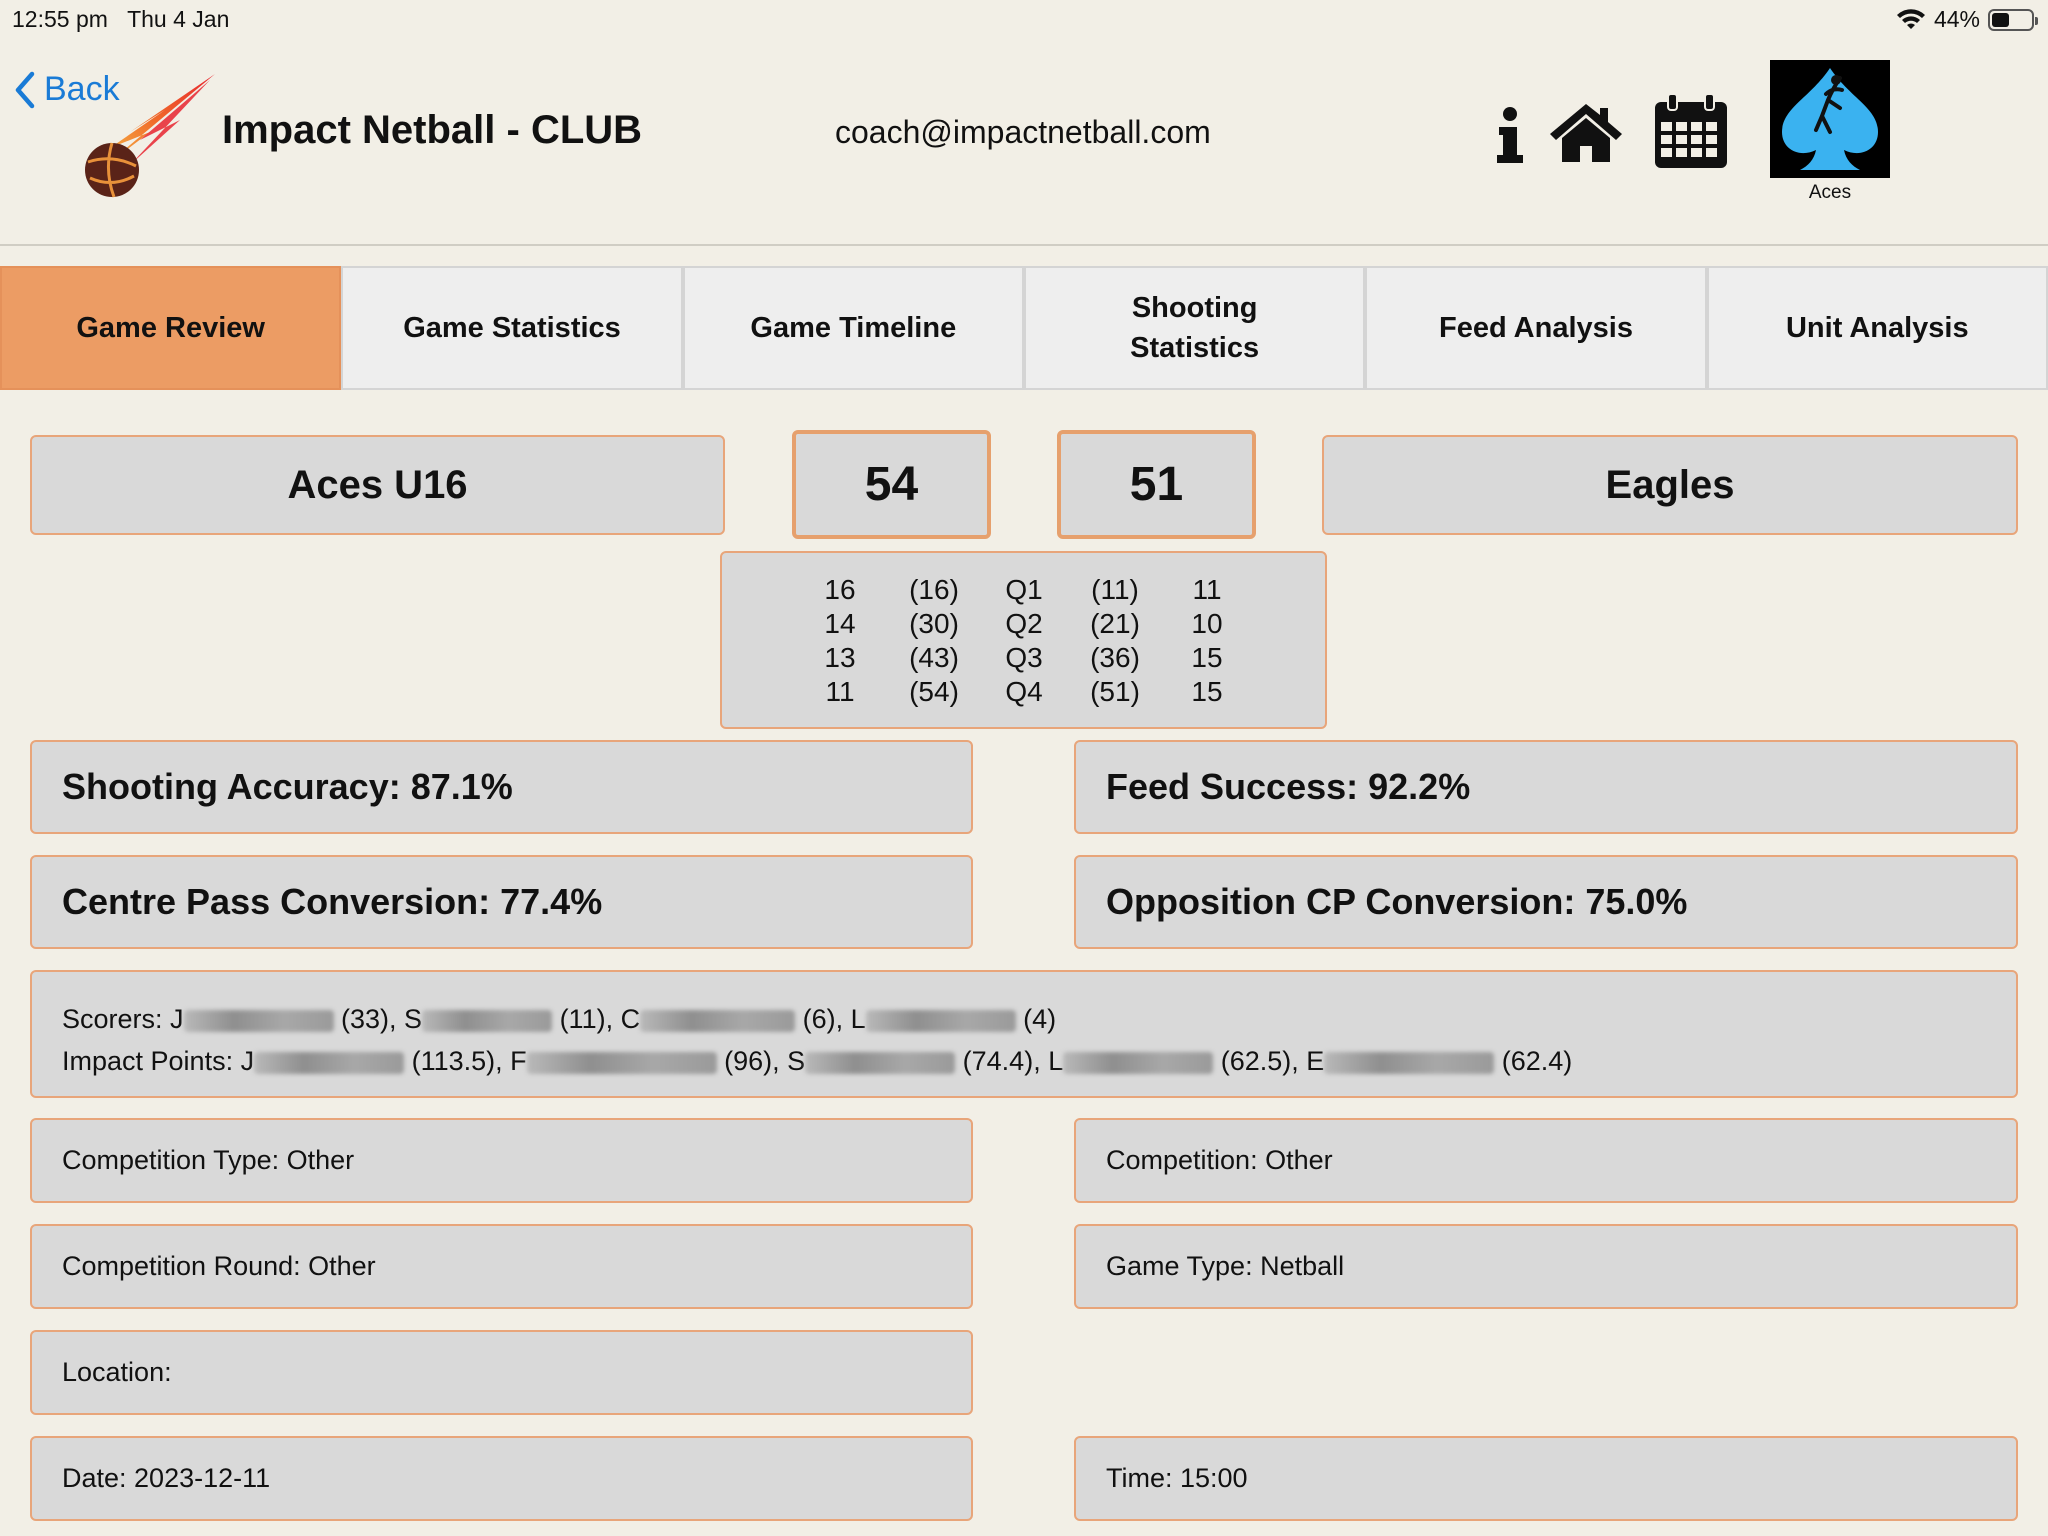 Image resolution: width=2048 pixels, height=1536 pixels. What do you see at coordinates (840, 623) in the screenshot?
I see `home-q2: 14` at bounding box center [840, 623].